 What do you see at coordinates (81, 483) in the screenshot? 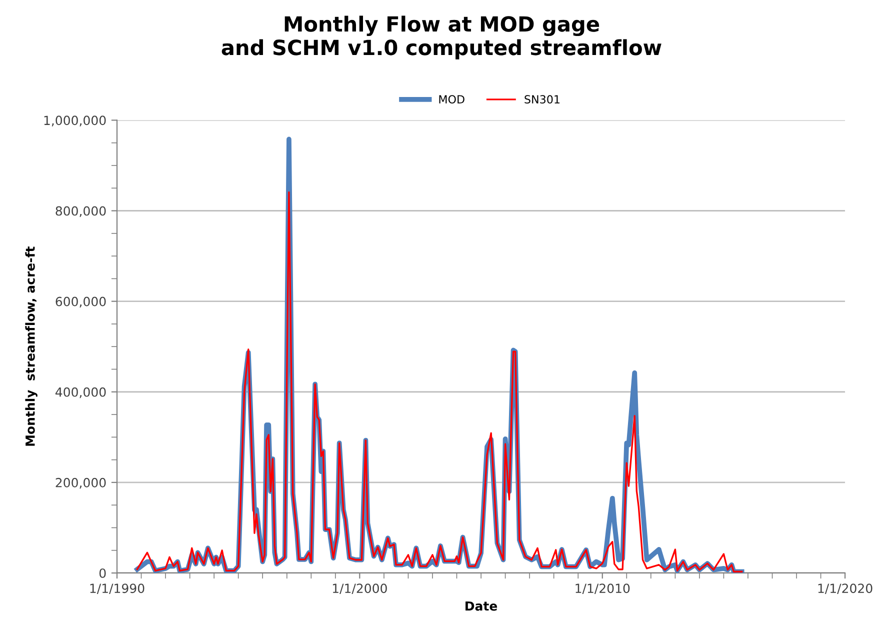
I see `y-tick-label: 200,000` at bounding box center [81, 483].